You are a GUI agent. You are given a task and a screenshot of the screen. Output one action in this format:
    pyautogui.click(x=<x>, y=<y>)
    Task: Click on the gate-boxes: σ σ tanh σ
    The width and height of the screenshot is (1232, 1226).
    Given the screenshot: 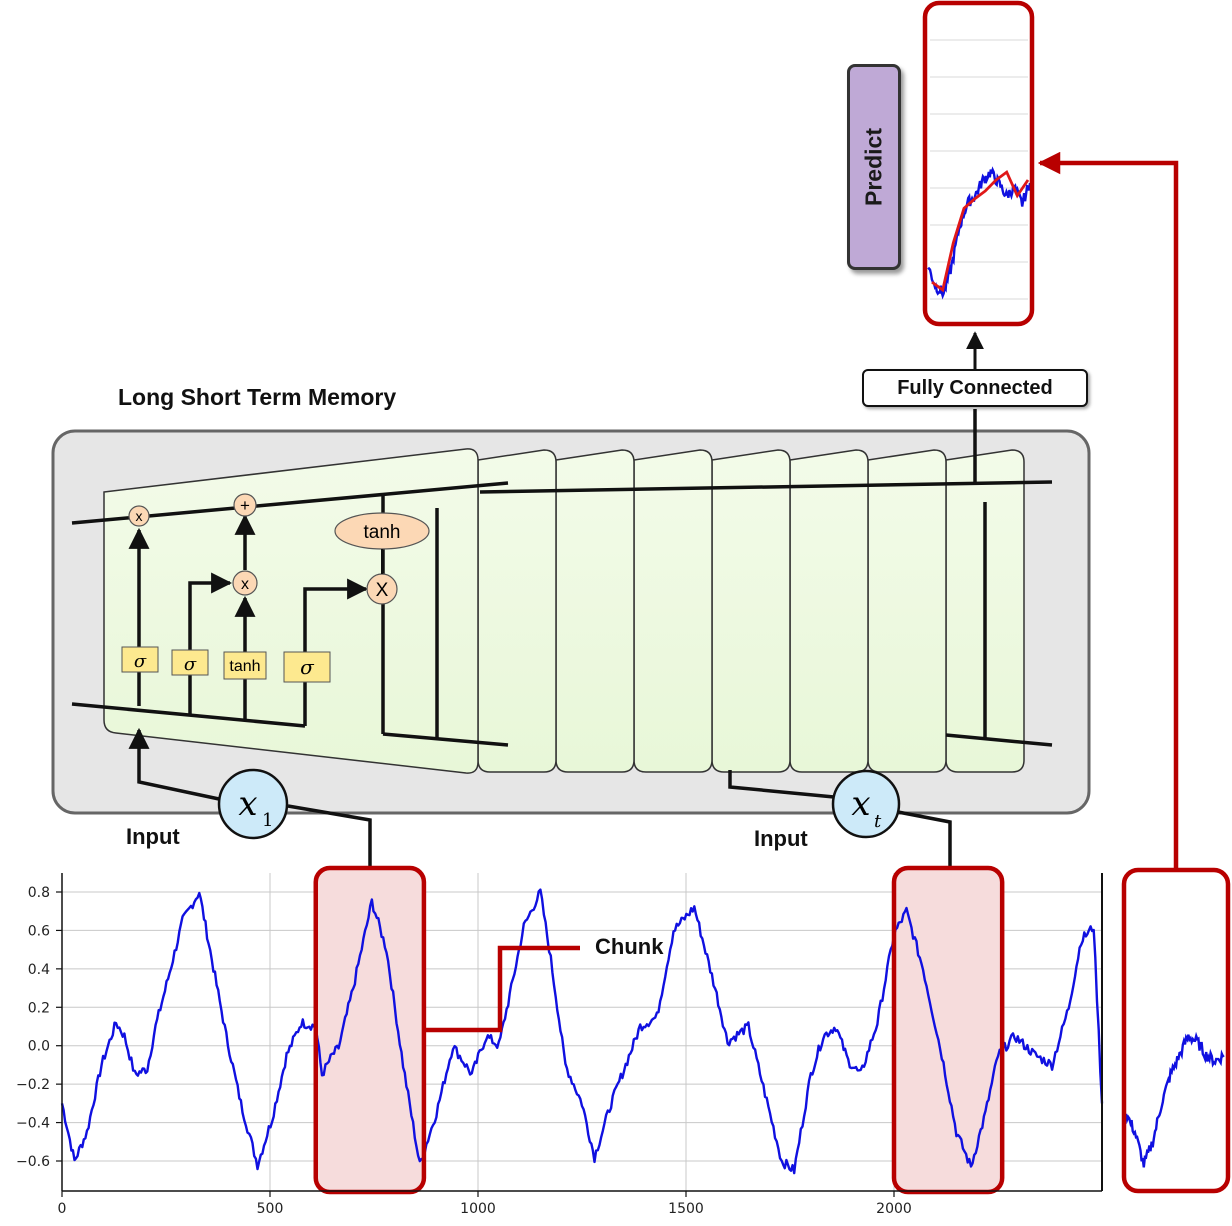 What is the action you would take?
    pyautogui.click(x=226, y=664)
    